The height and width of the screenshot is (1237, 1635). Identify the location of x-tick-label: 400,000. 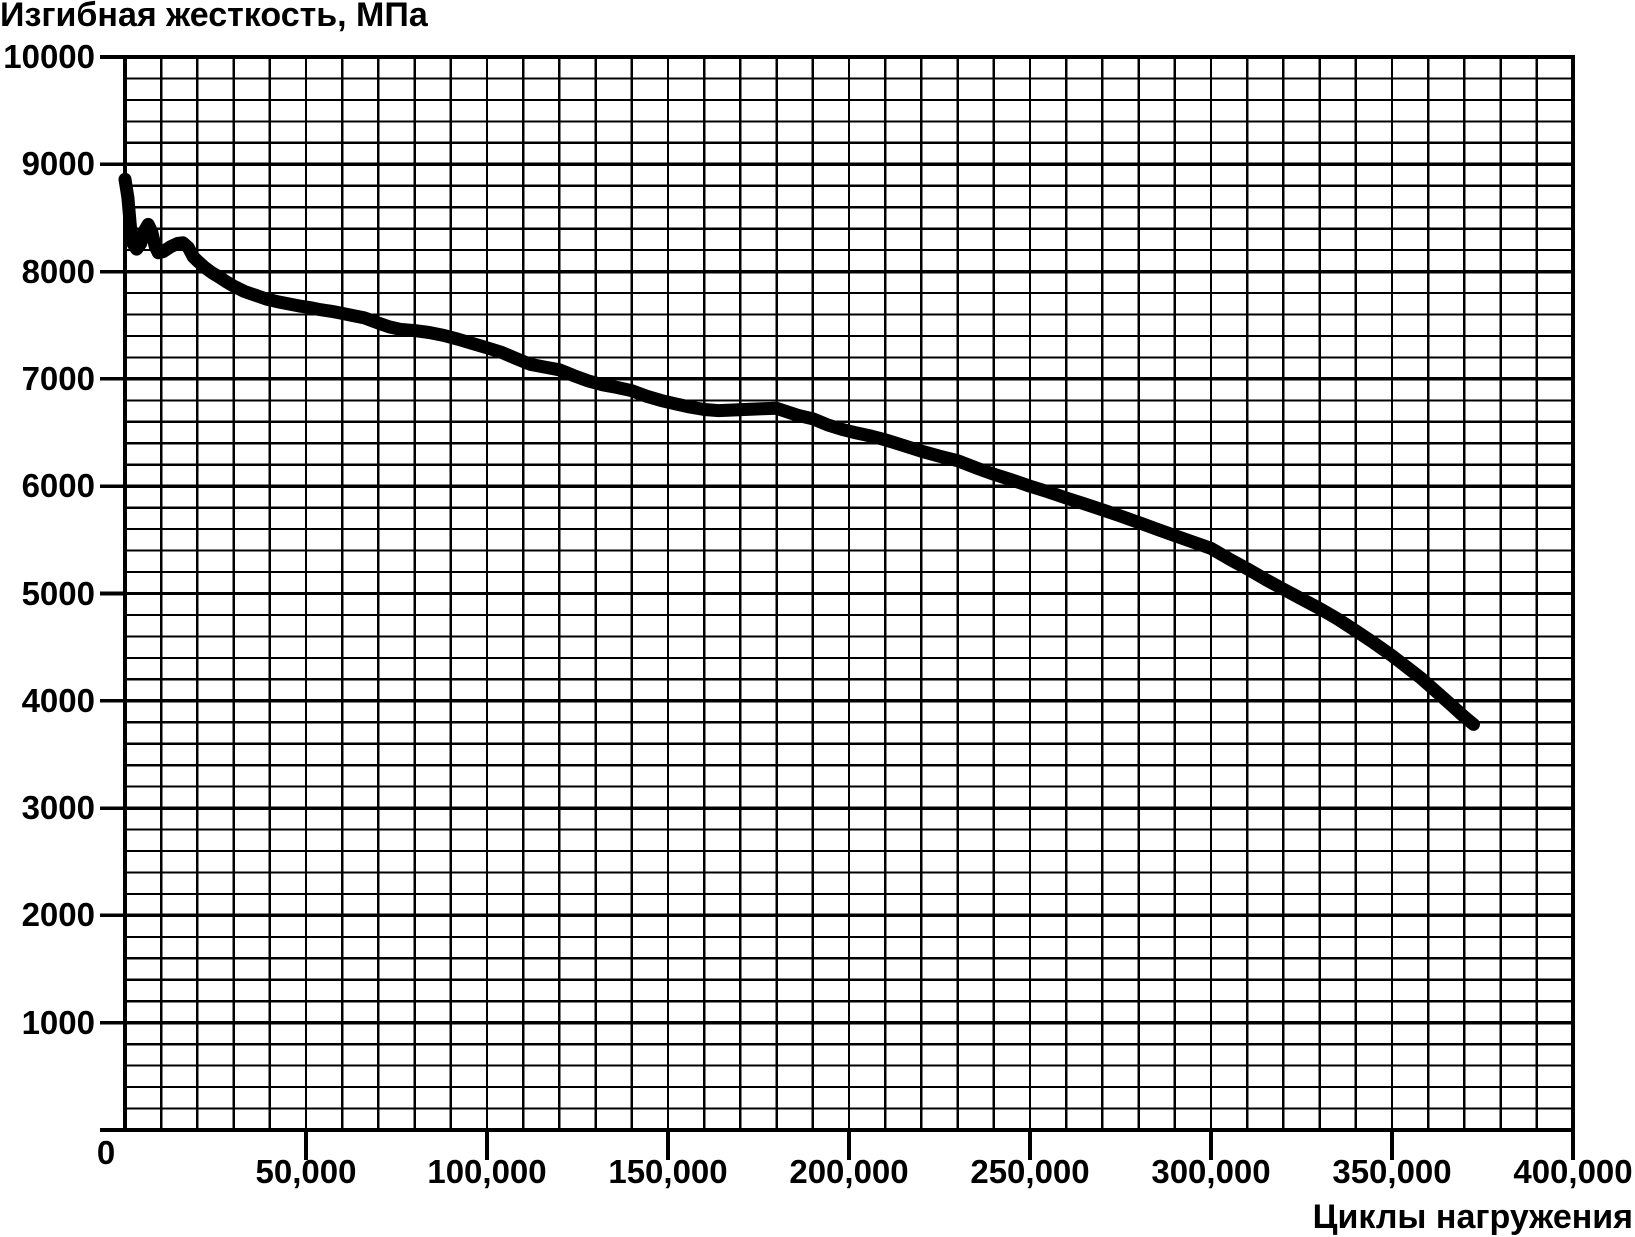
(1573, 1171).